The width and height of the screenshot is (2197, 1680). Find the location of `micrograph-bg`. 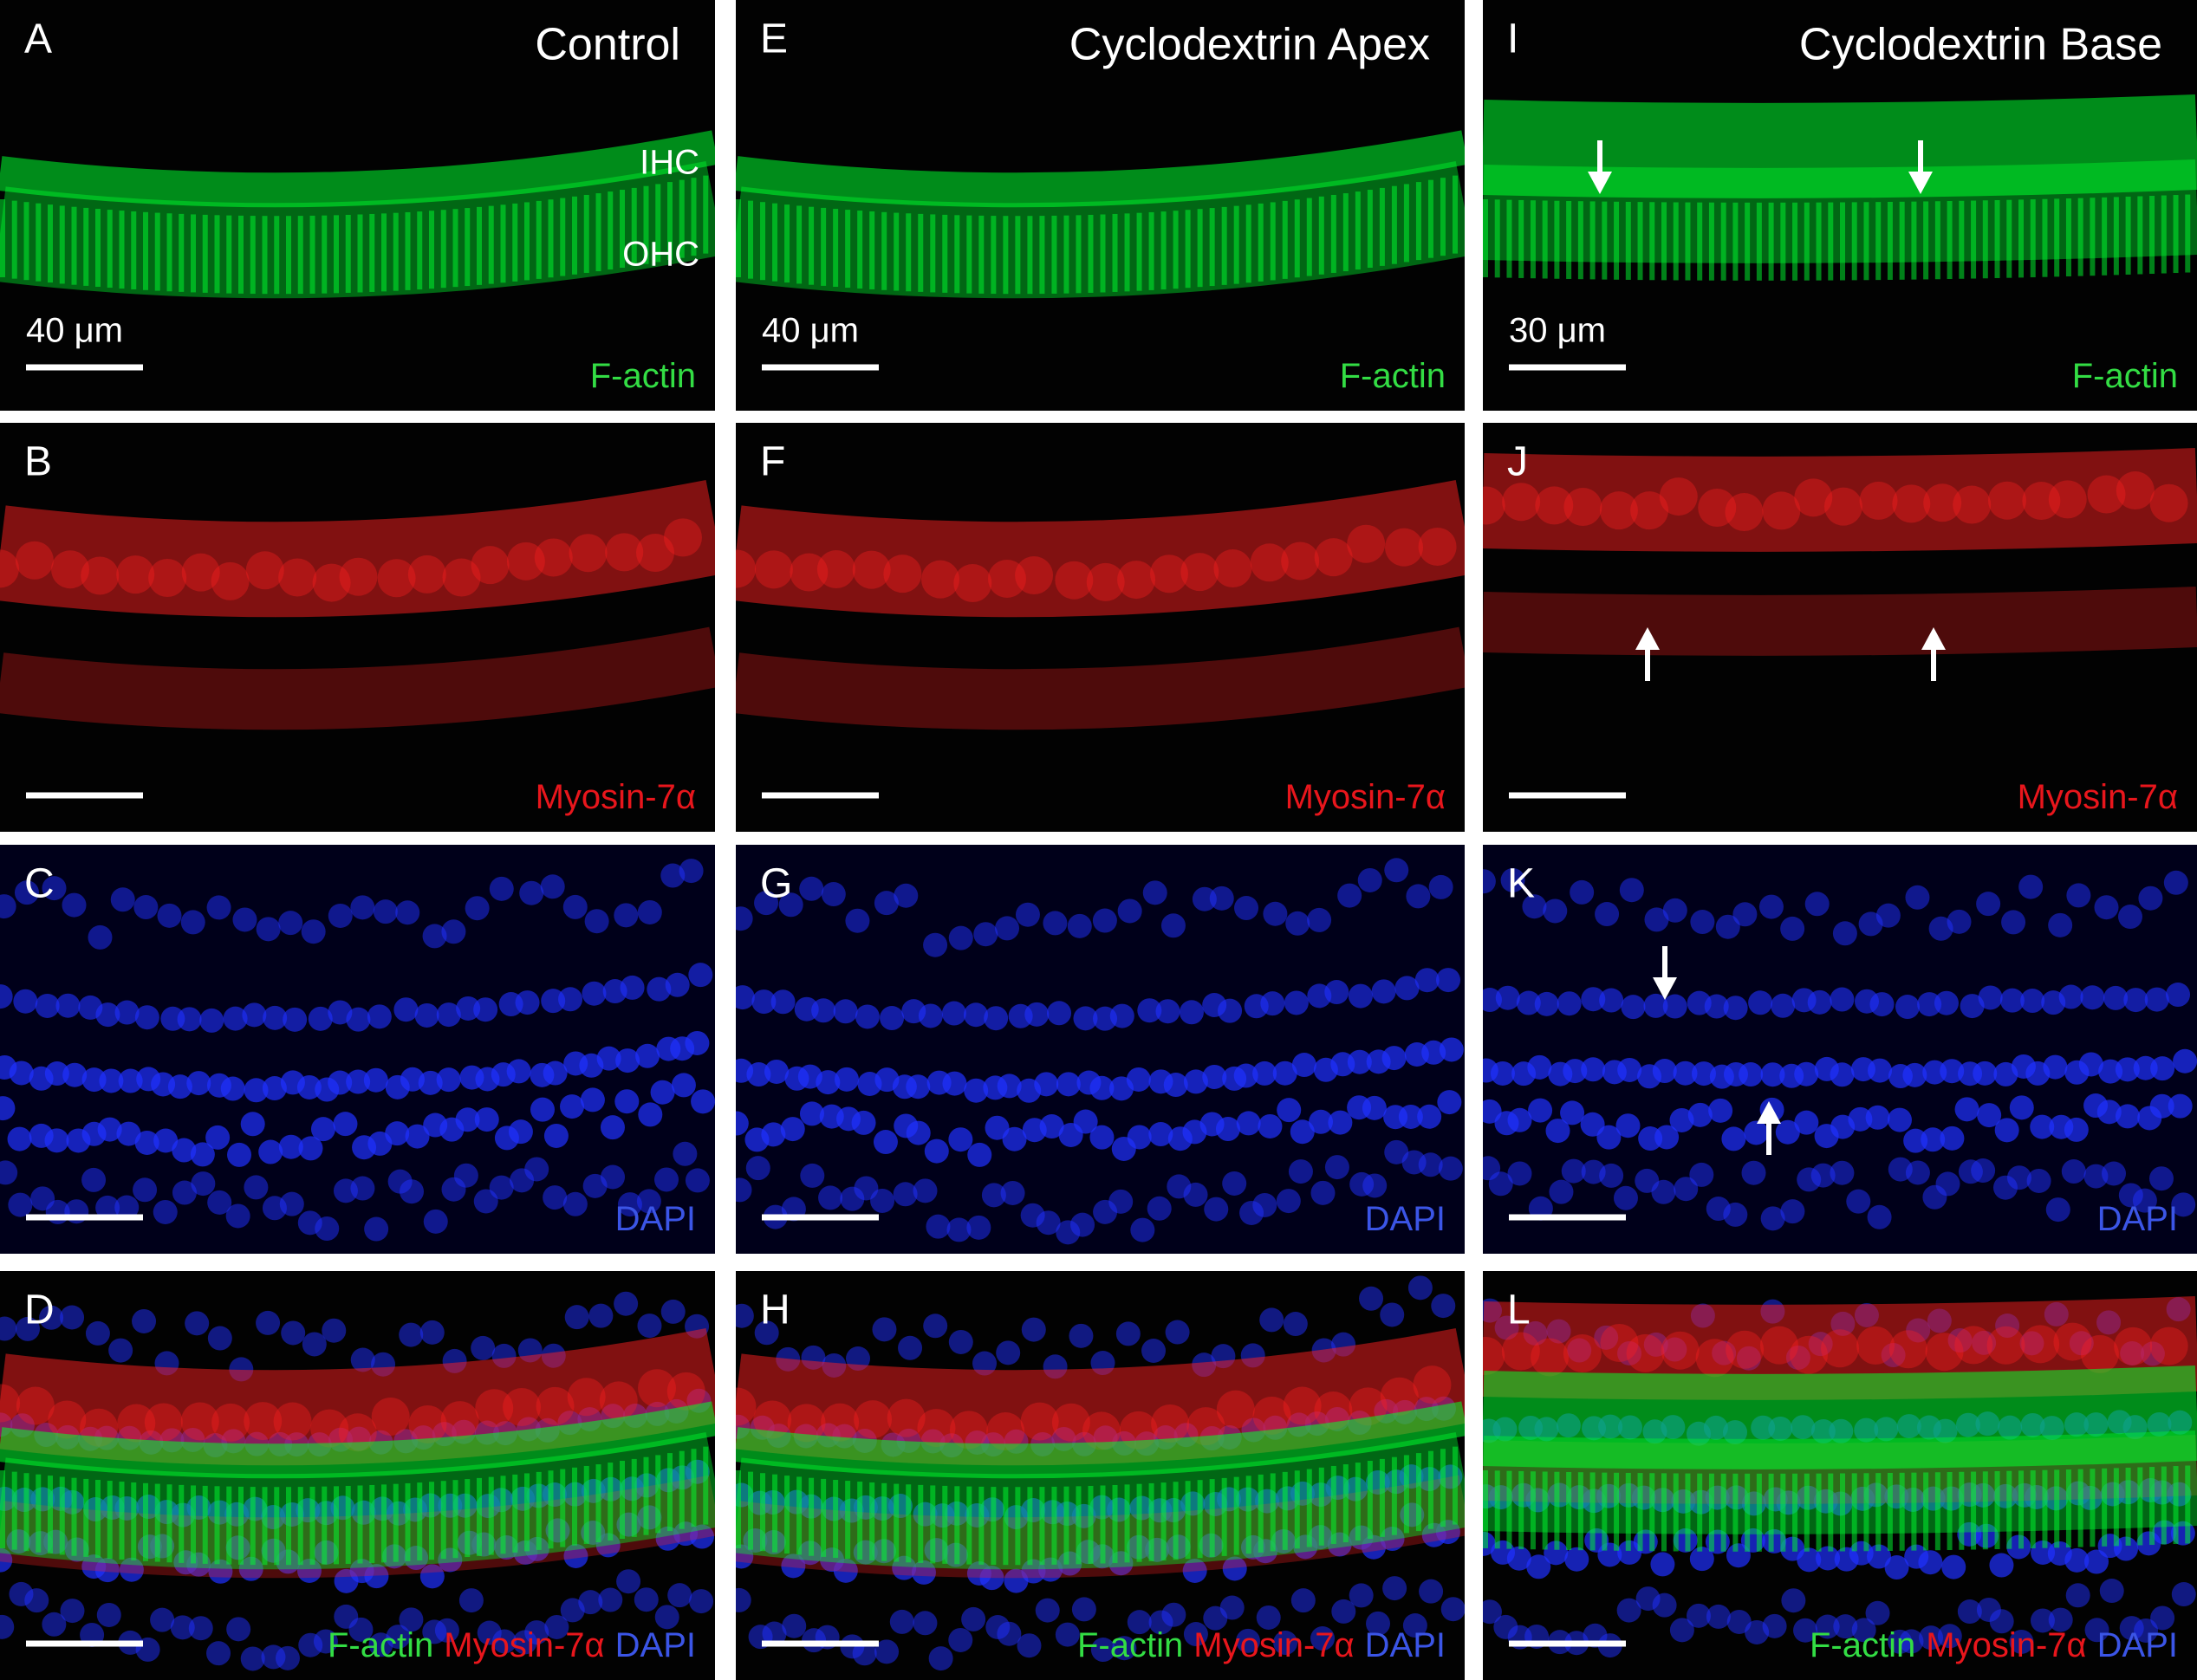

micrograph-bg is located at coordinates (1100, 627).